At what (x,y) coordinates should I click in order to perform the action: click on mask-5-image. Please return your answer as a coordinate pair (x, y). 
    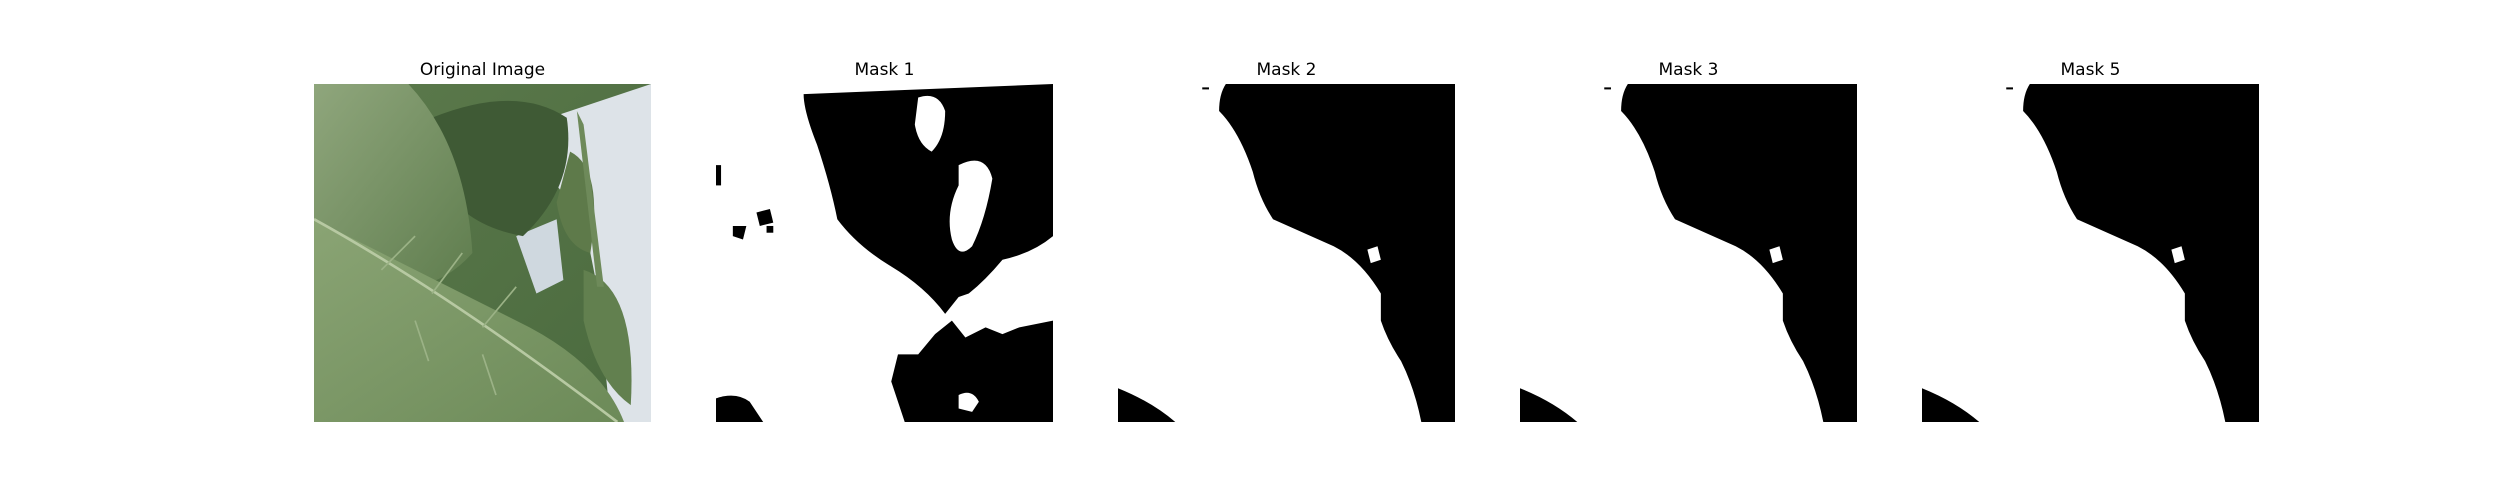
    Looking at the image, I should click on (2090, 253).